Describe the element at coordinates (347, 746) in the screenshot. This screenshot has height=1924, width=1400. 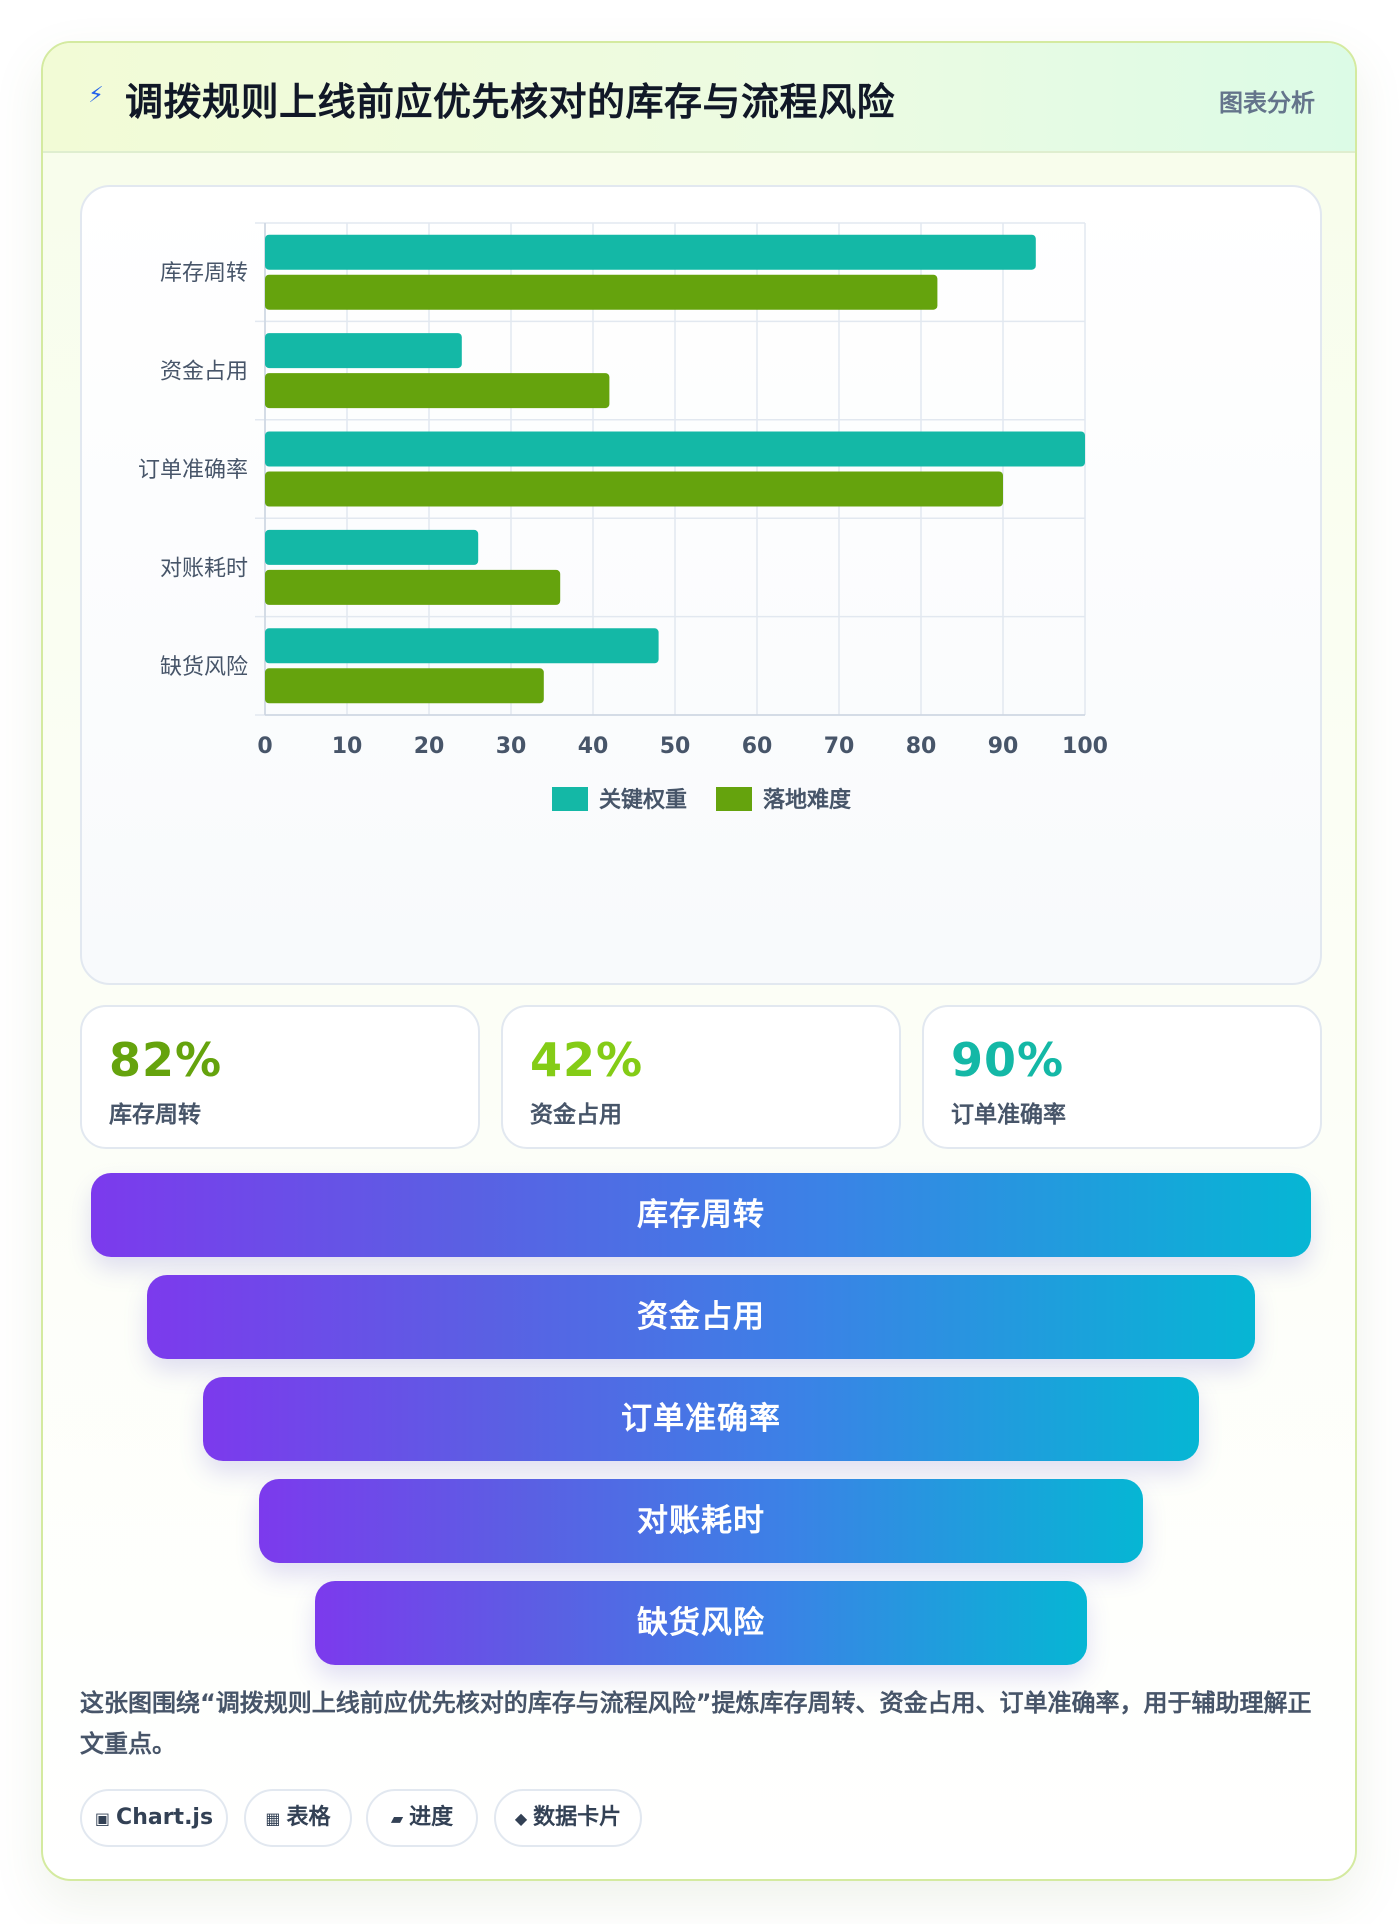
I see `x-tick-label: 10` at that location.